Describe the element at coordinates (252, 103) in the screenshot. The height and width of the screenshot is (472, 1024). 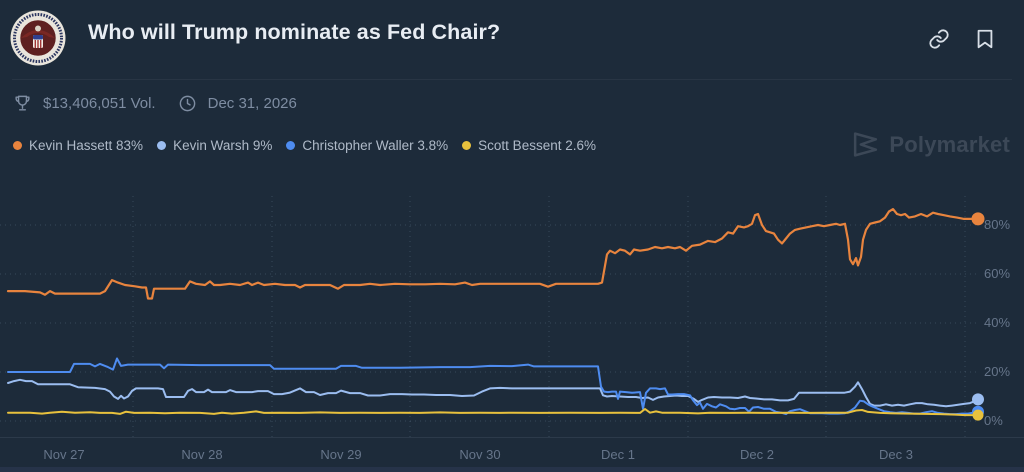
I see `end-date: Dec 31, 2026` at that location.